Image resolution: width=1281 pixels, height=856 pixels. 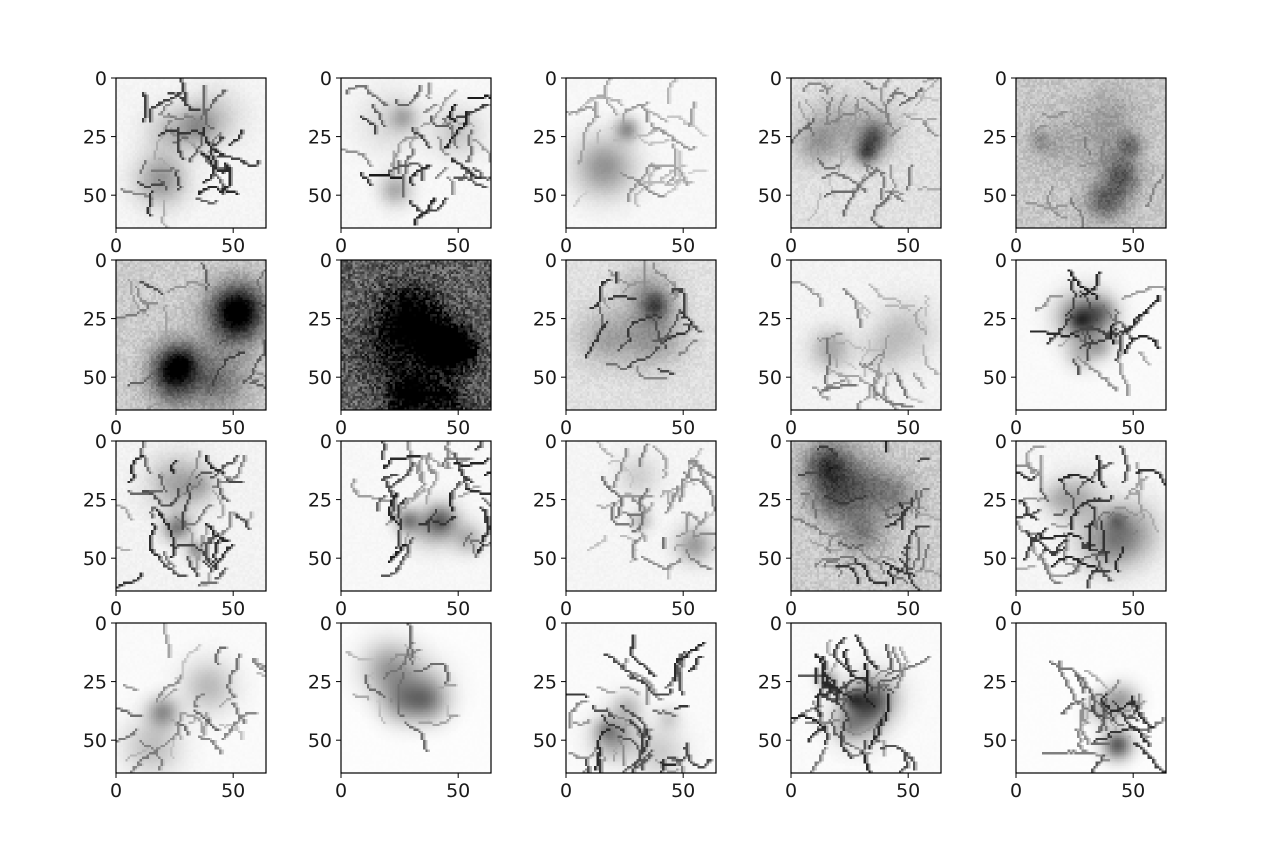 I want to click on subplot-r0-c0: 0 25 50 0 50, so click(x=175, y=162).